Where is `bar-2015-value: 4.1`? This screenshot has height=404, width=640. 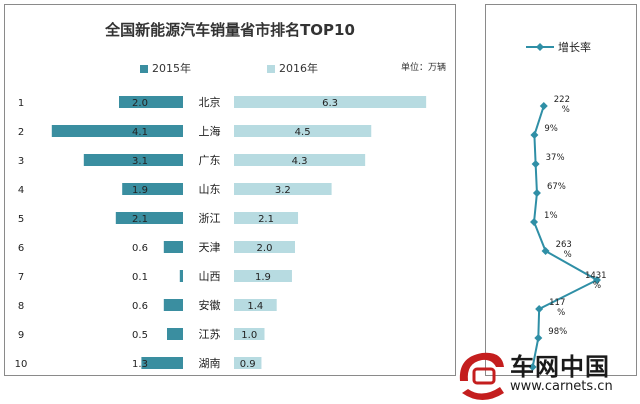
bar-2015-value: 4.1 is located at coordinates (140, 132).